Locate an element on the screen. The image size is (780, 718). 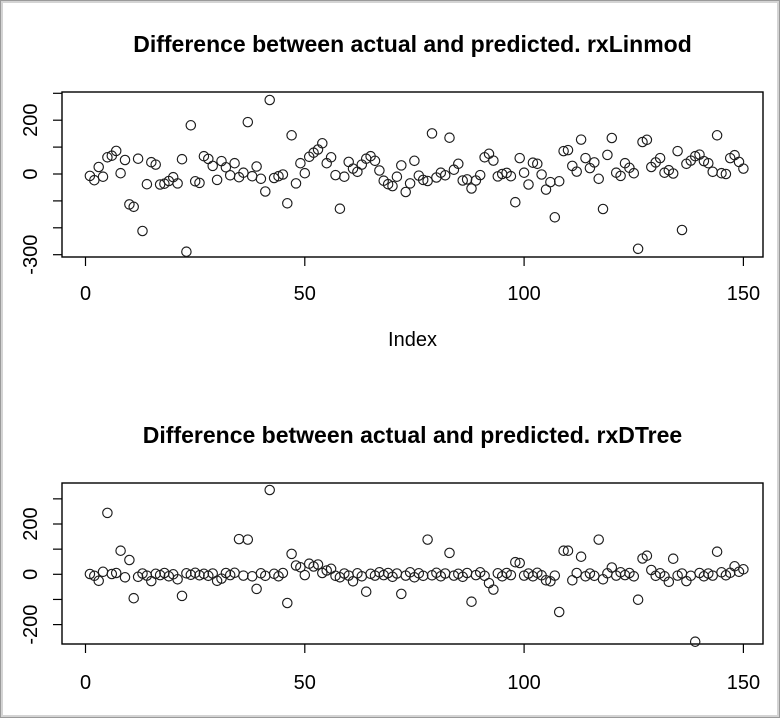
x-tick-label: 100 is located at coordinates (523, 683).